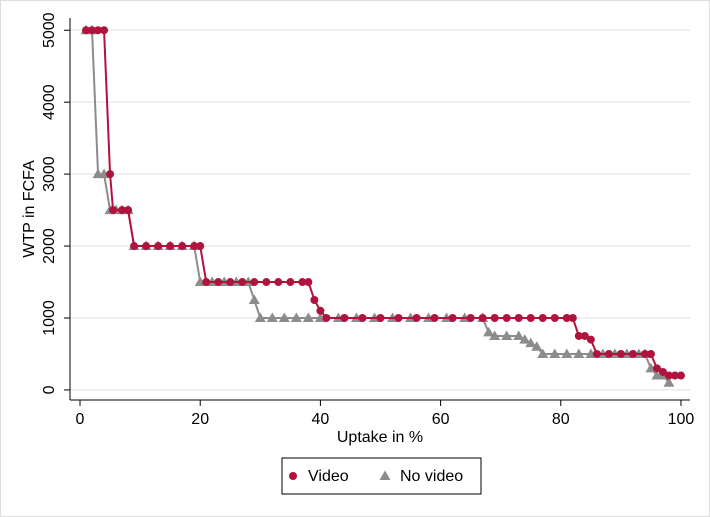 The width and height of the screenshot is (710, 517). What do you see at coordinates (49, 174) in the screenshot?
I see `y-tick-label: 3000` at bounding box center [49, 174].